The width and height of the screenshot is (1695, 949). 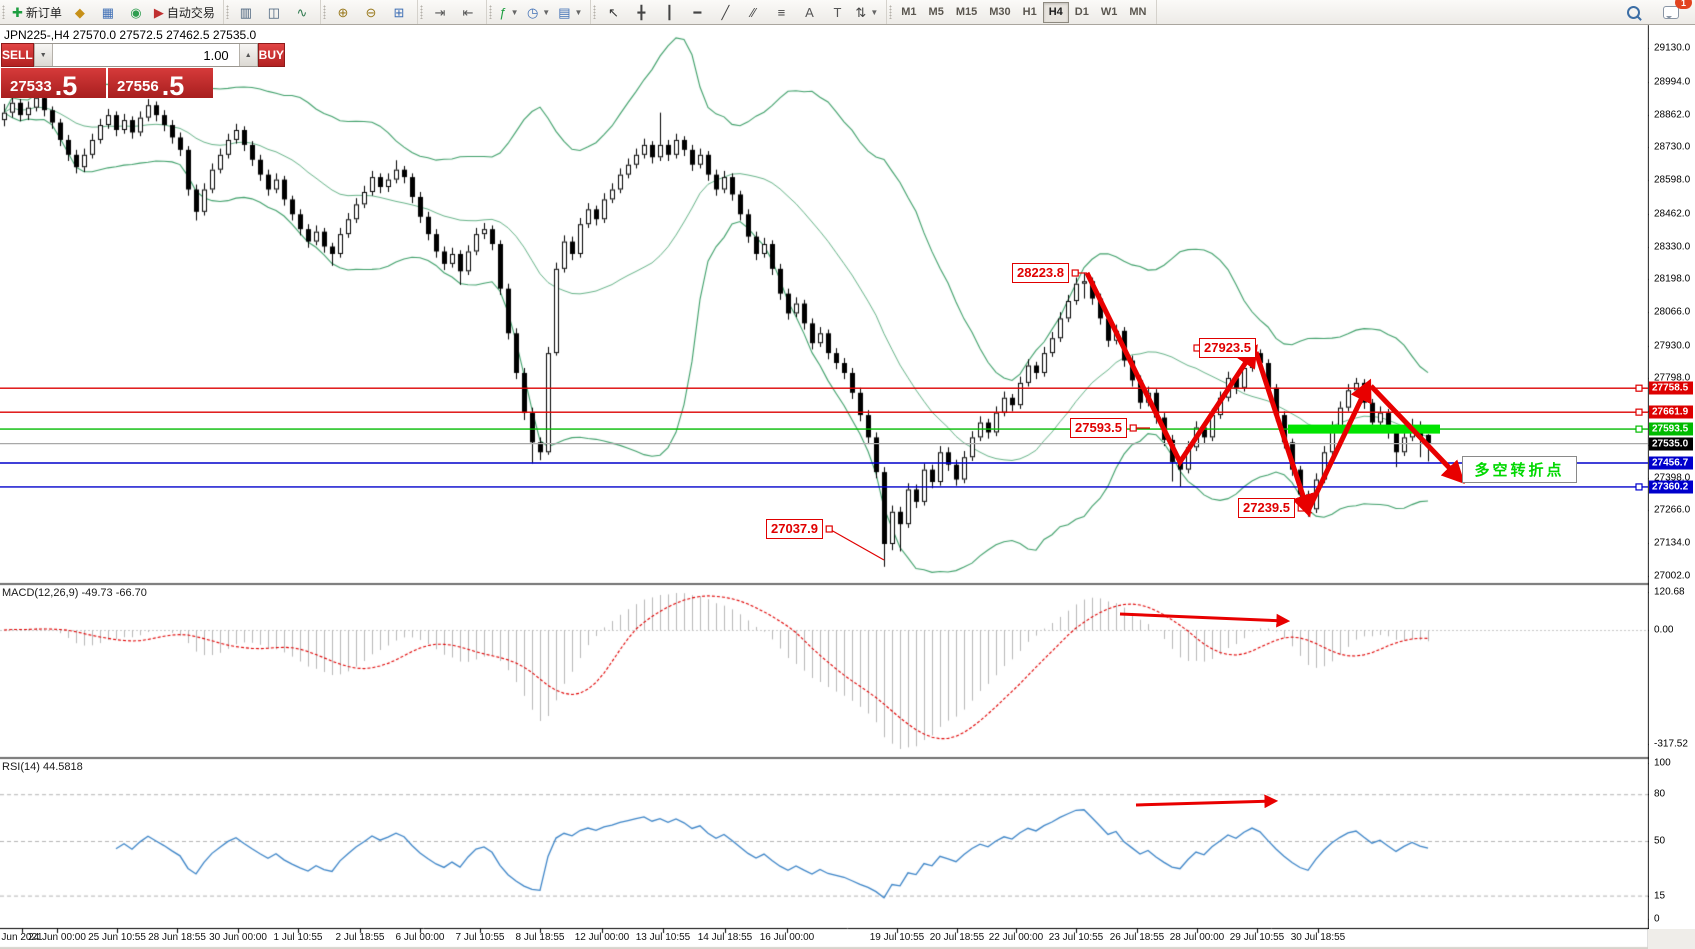 I want to click on buy-price-main: 27556, so click(x=138, y=87).